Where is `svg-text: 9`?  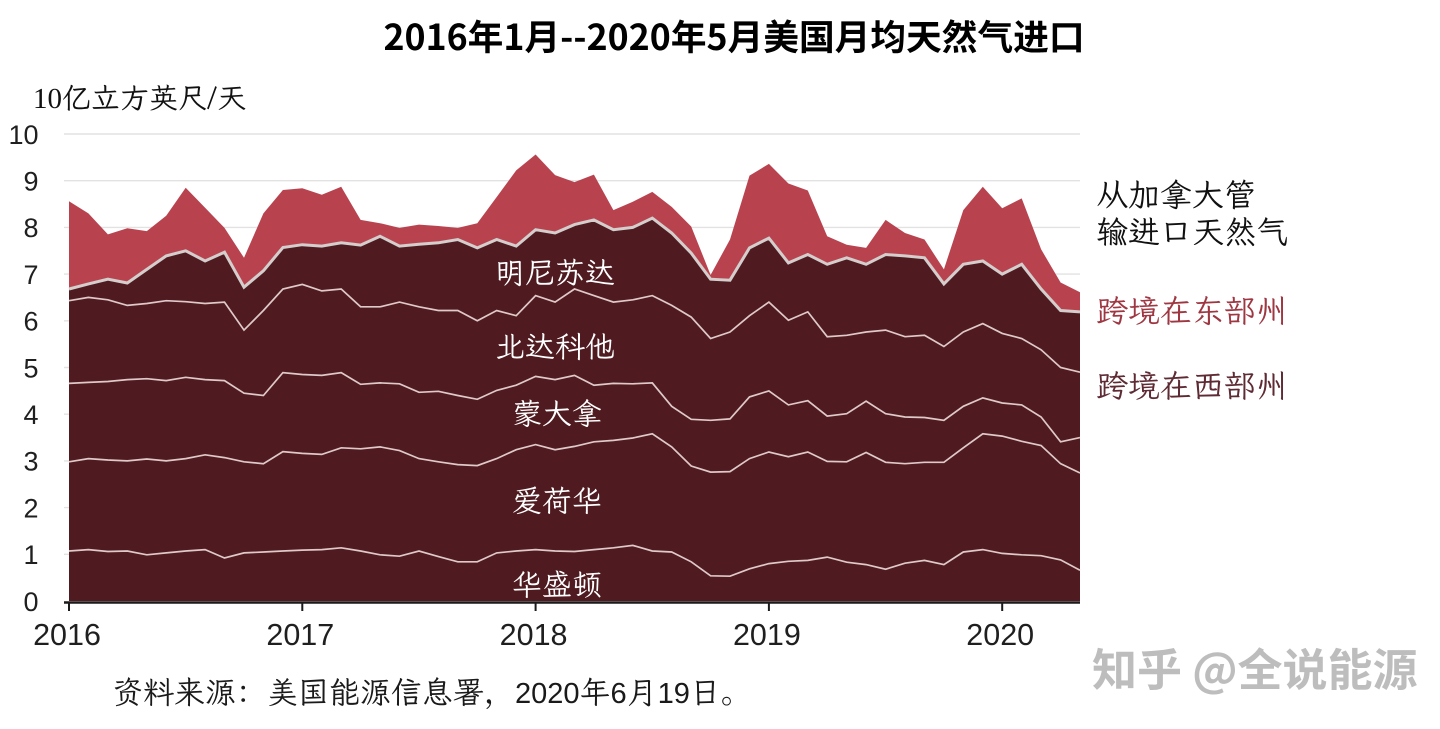 svg-text: 9 is located at coordinates (30, 182).